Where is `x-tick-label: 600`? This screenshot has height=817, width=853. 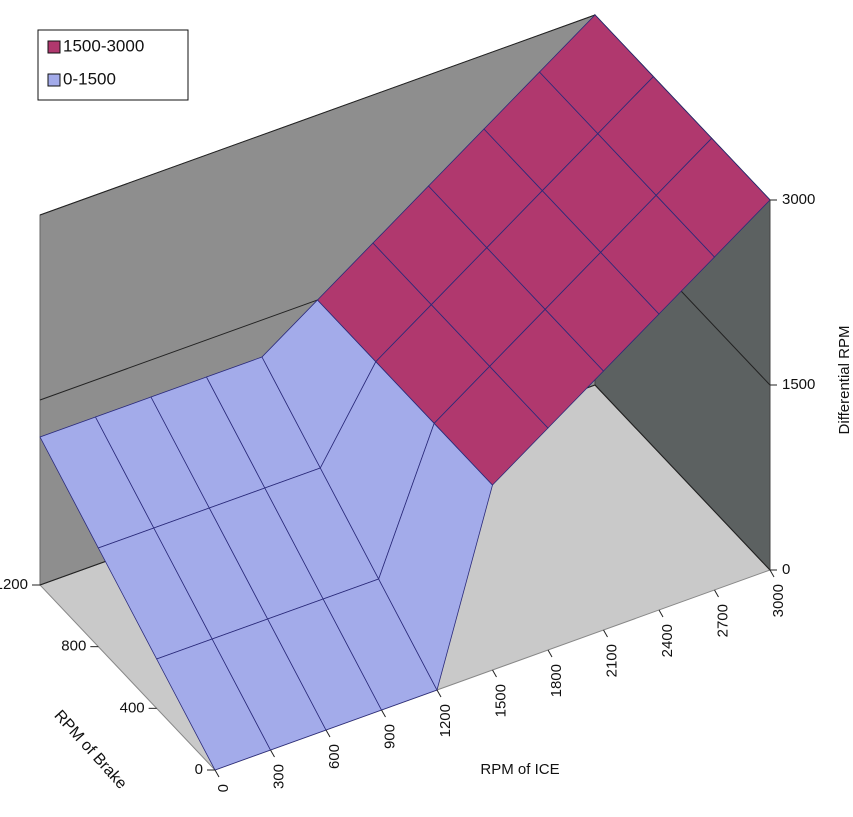
x-tick-label: 600 is located at coordinates (334, 756).